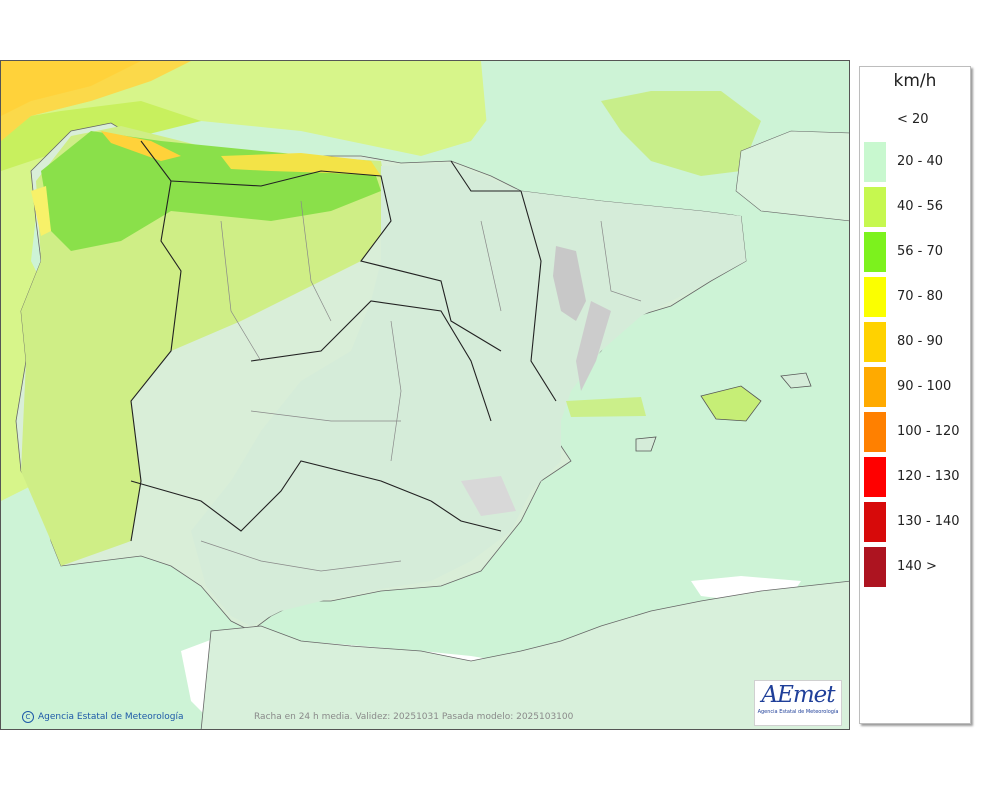 This screenshot has height=790, width=1000. What do you see at coordinates (920, 251) in the screenshot?
I see `legend-label: 56 - 70` at bounding box center [920, 251].